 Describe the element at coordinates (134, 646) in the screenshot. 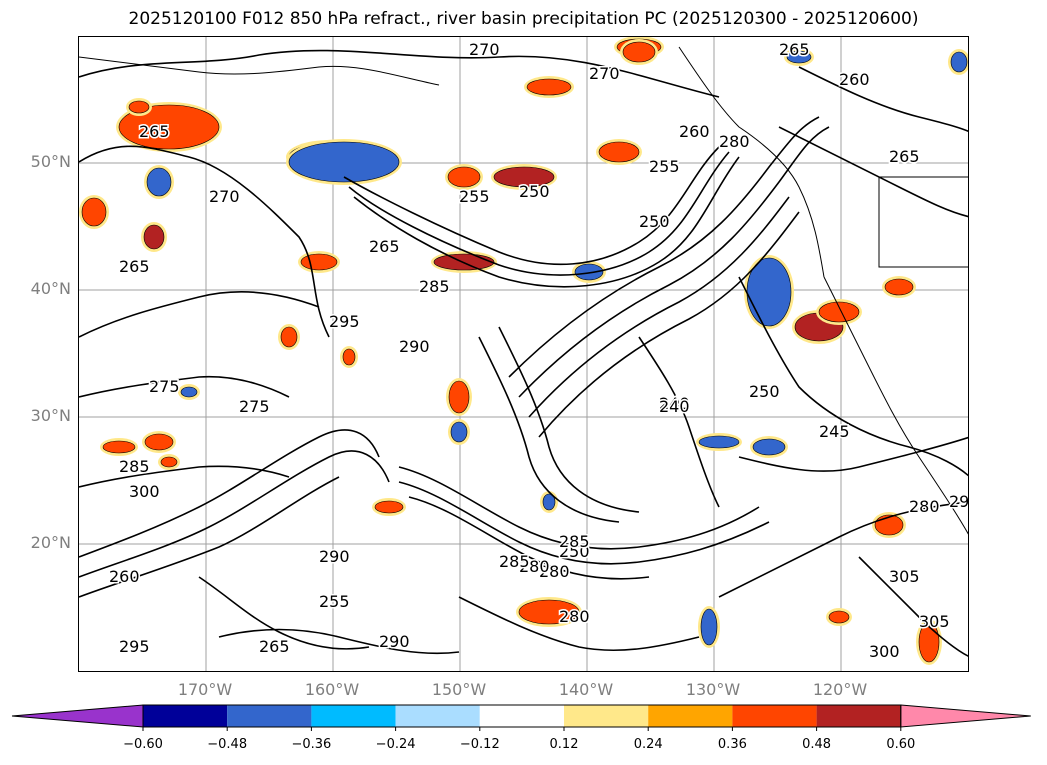

I see `contour-label: 295` at that location.